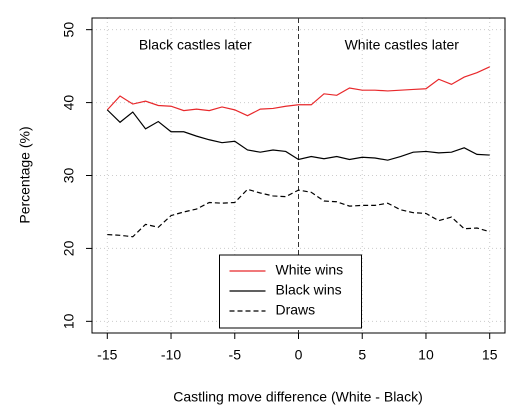 The width and height of the screenshot is (522, 418). What do you see at coordinates (402, 45) in the screenshot?
I see `annotation: White castles later` at bounding box center [402, 45].